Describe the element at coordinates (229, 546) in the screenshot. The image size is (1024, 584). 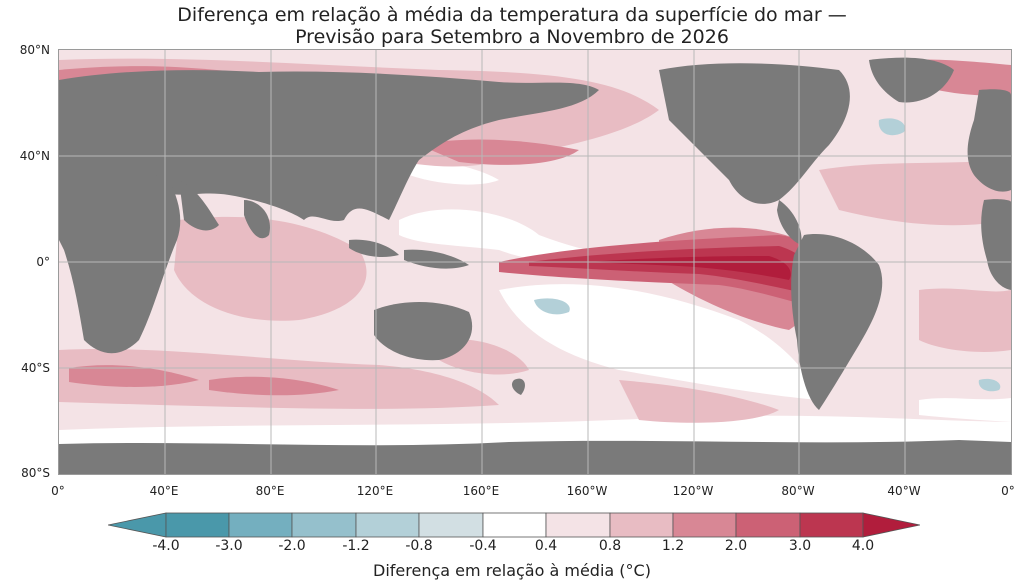
I see `colorbar-tick: -3.0` at that location.